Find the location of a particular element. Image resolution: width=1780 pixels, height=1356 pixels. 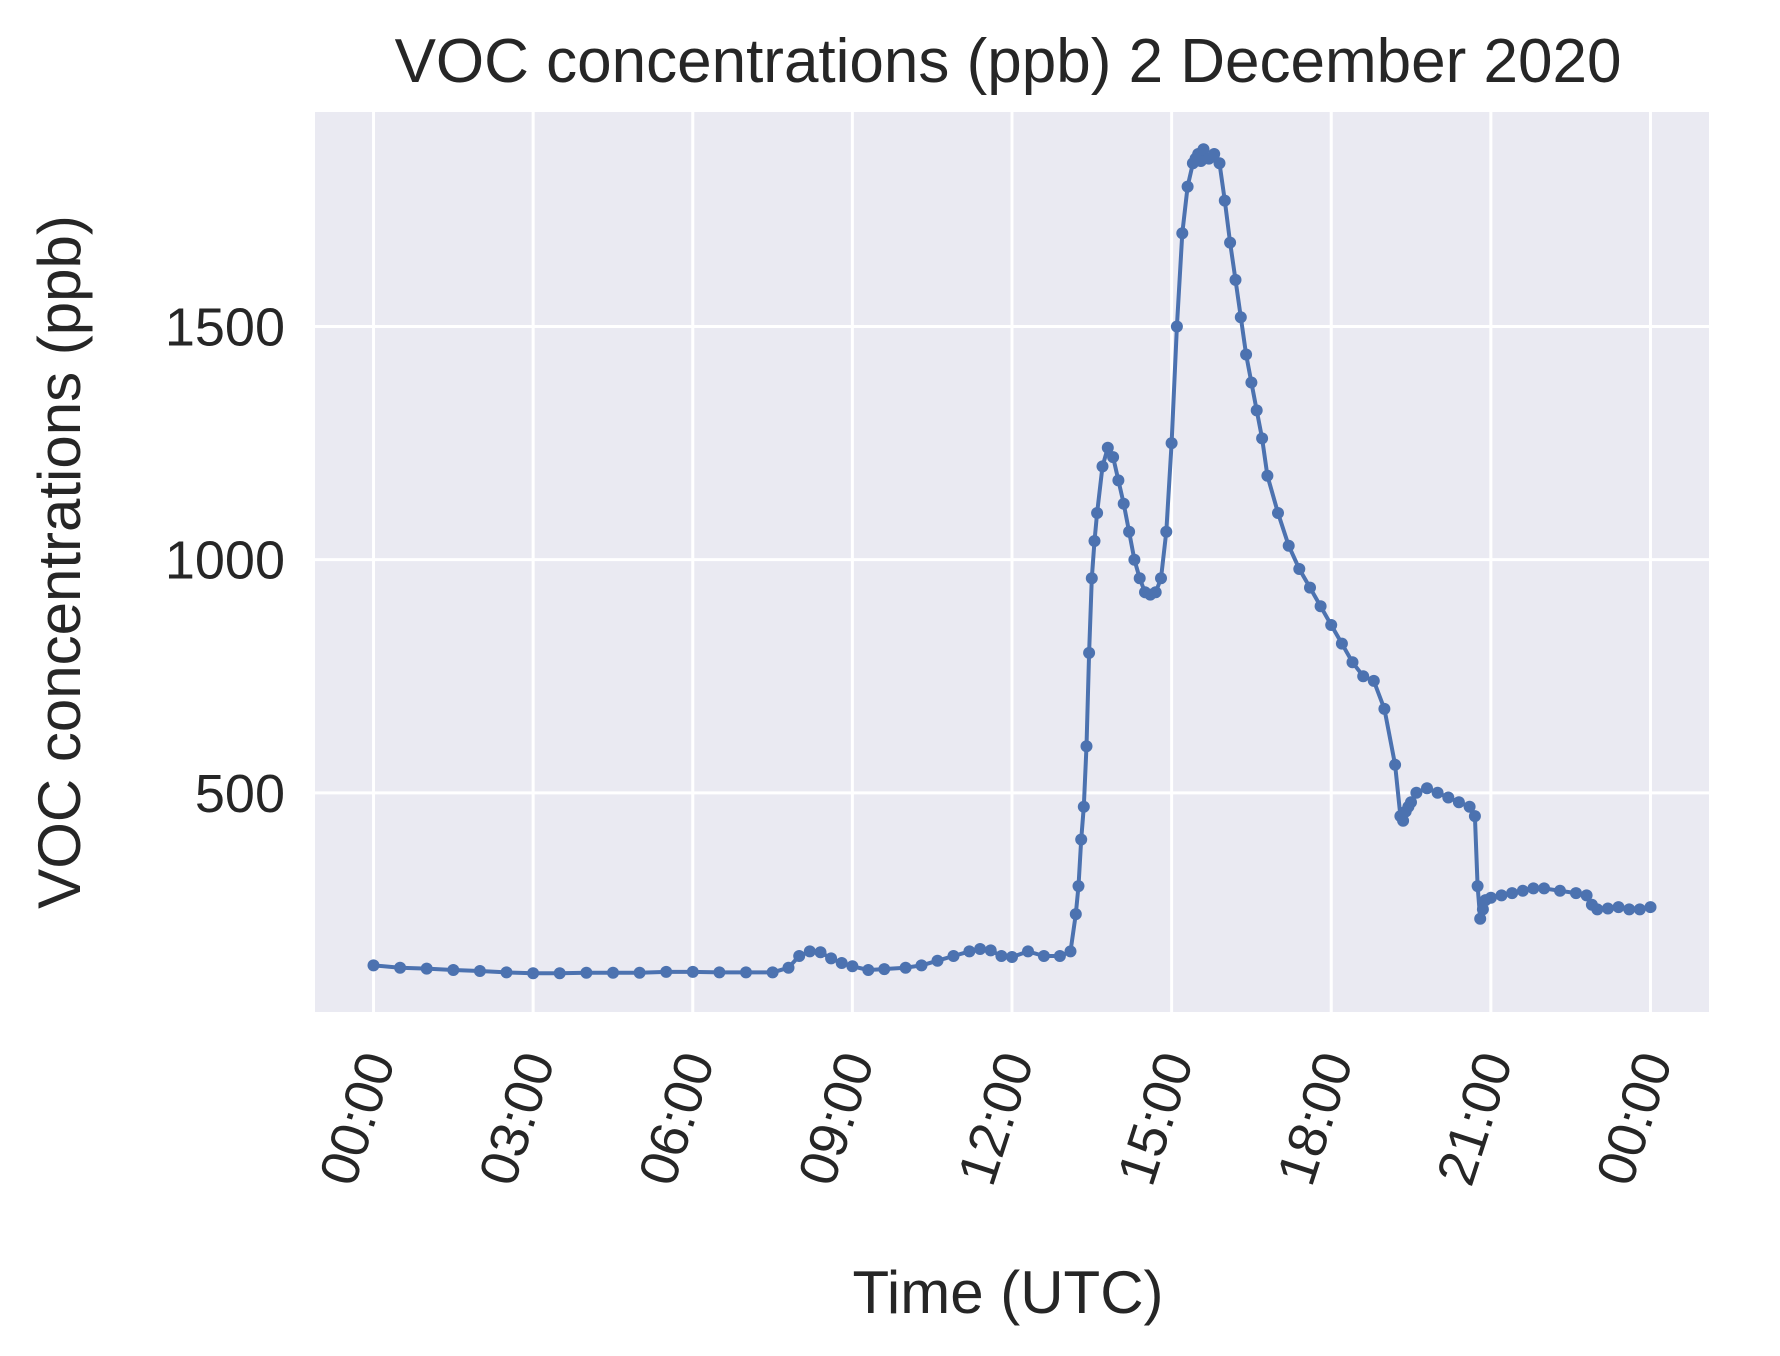

x-tick-label: 18:00 is located at coordinates (1315, 1118).